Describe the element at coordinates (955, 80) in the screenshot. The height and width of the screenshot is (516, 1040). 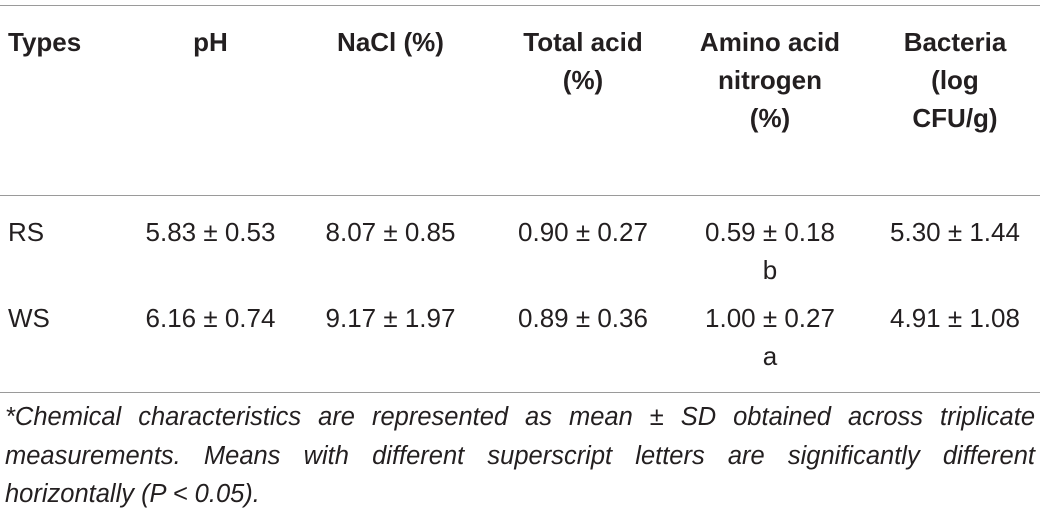
I see `header-cell: Bacteria (log CFU/g)` at that location.